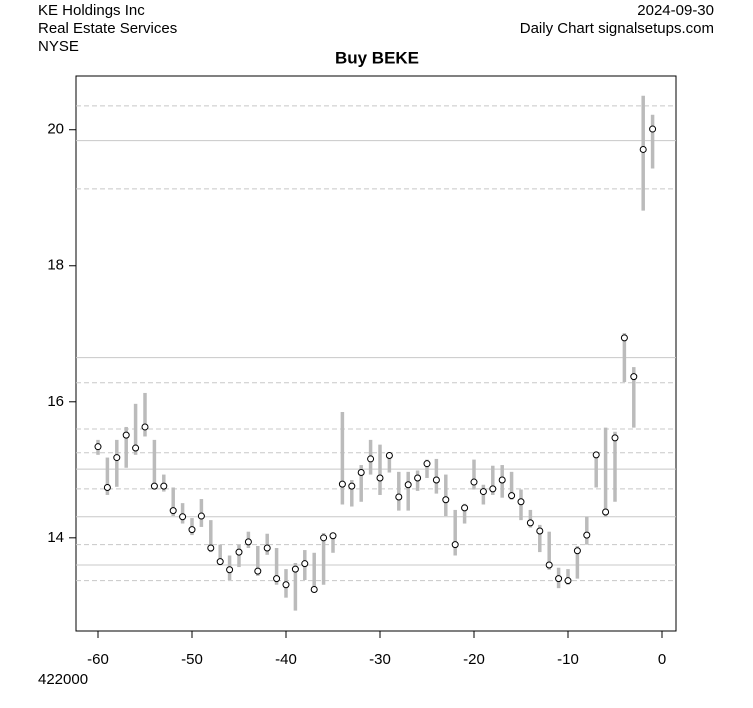  Describe the element at coordinates (55, 401) in the screenshot. I see `y-tick-label: 16` at that location.